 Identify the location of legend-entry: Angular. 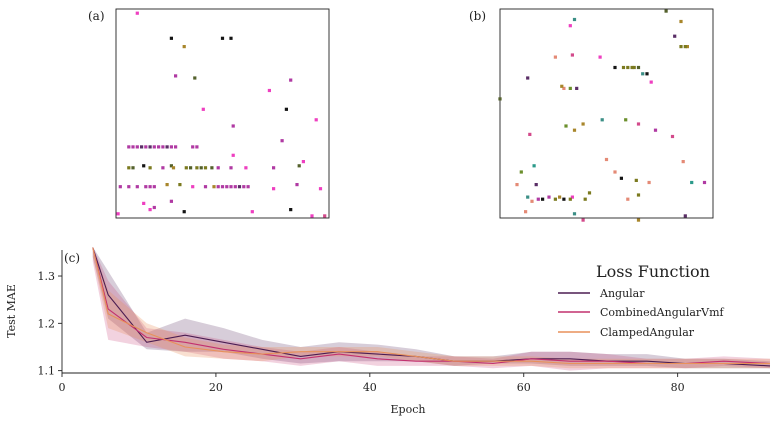
(622, 293).